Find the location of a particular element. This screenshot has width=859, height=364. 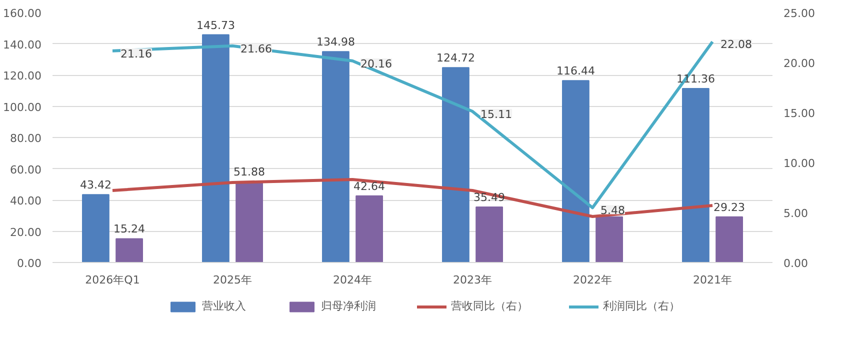

data-label: 134.98 is located at coordinates (335, 42).